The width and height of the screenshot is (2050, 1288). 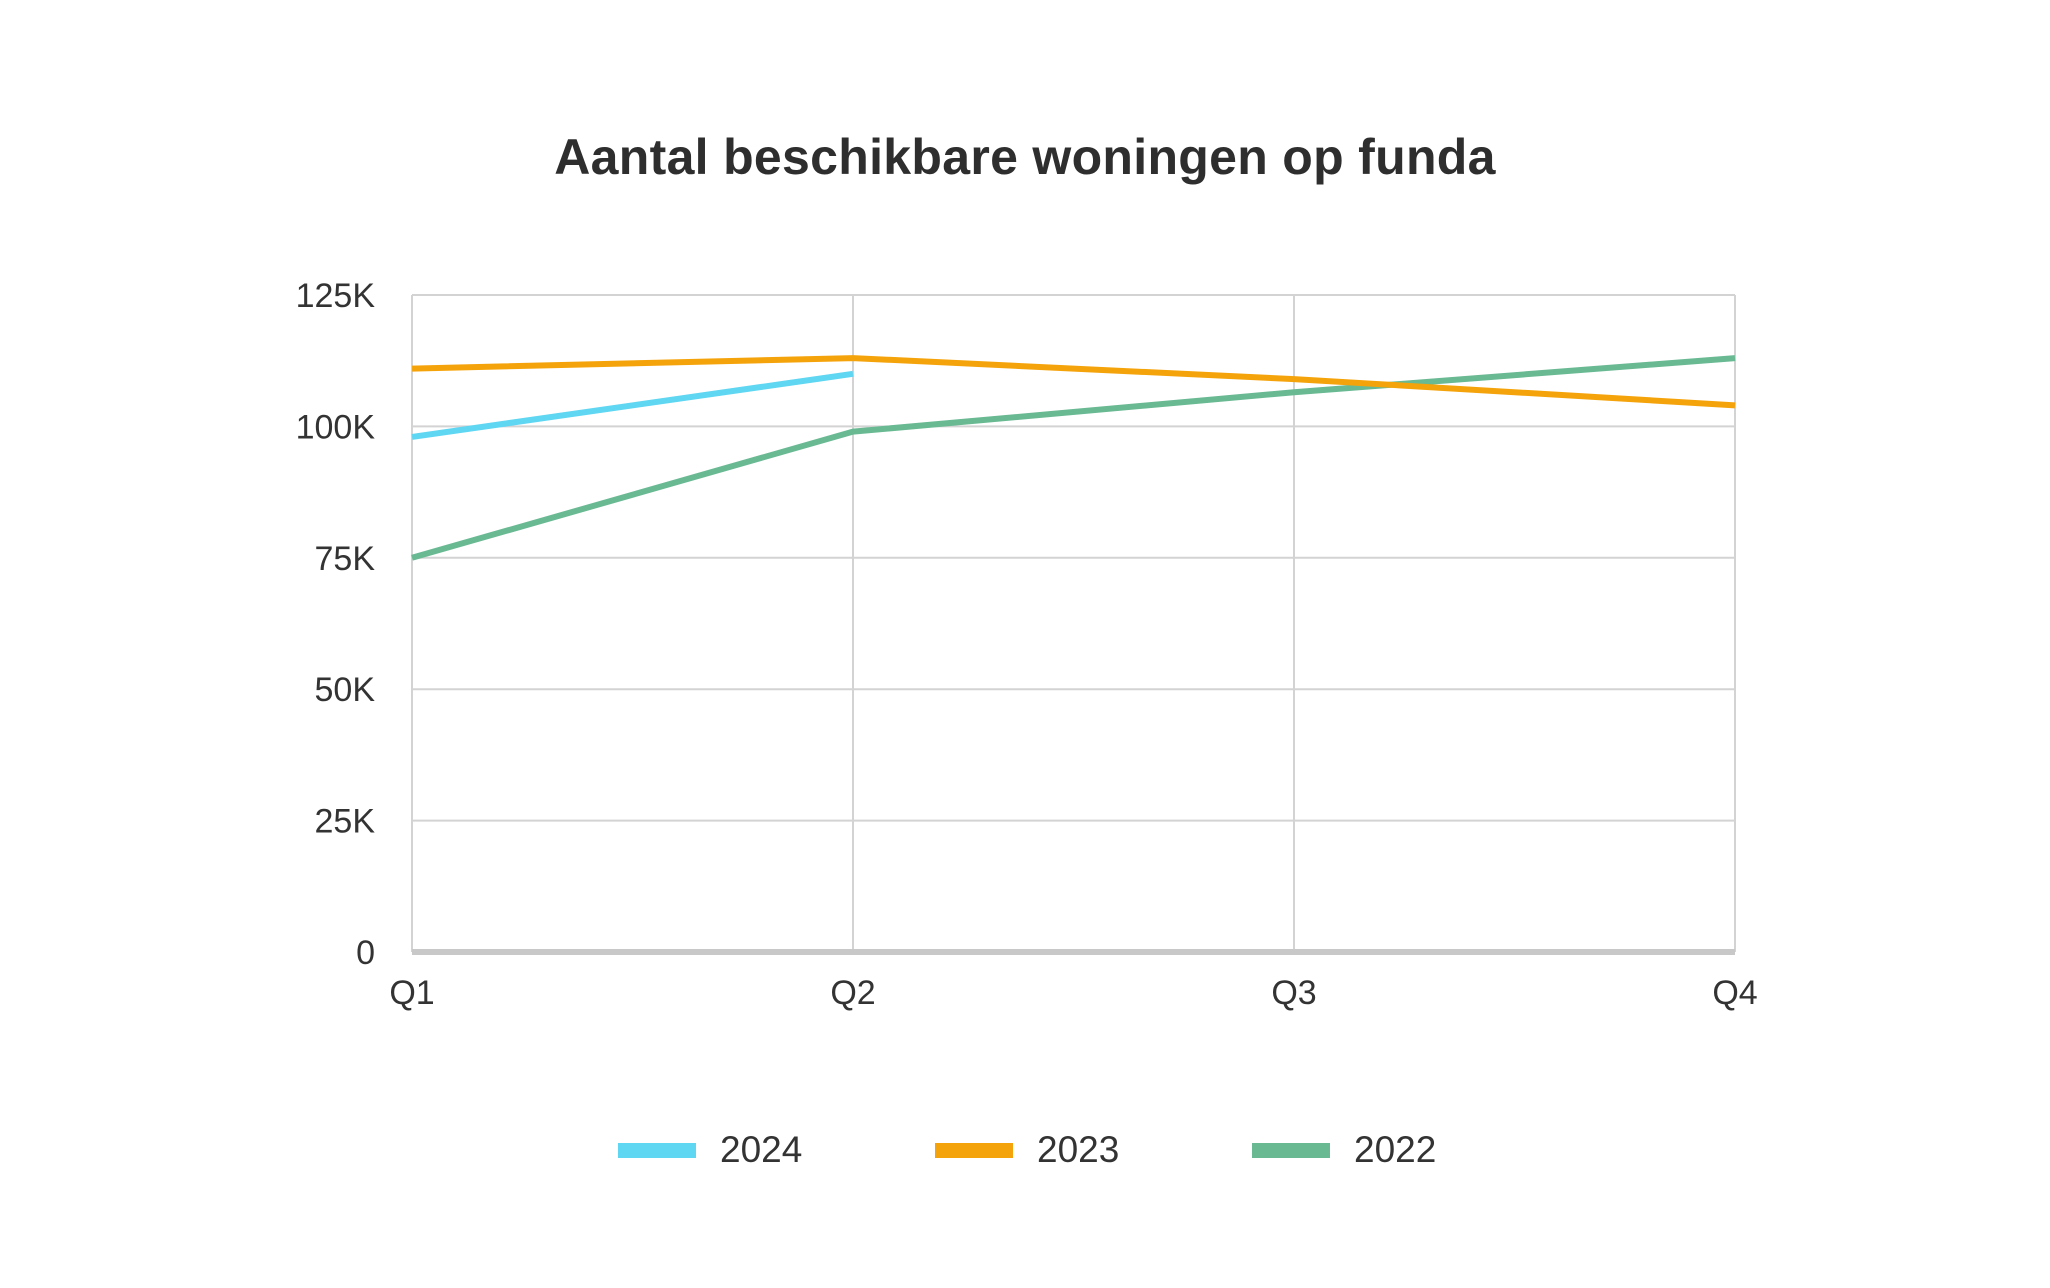 I want to click on legend: 2024 2023 2022, so click(x=1025, y=1150).